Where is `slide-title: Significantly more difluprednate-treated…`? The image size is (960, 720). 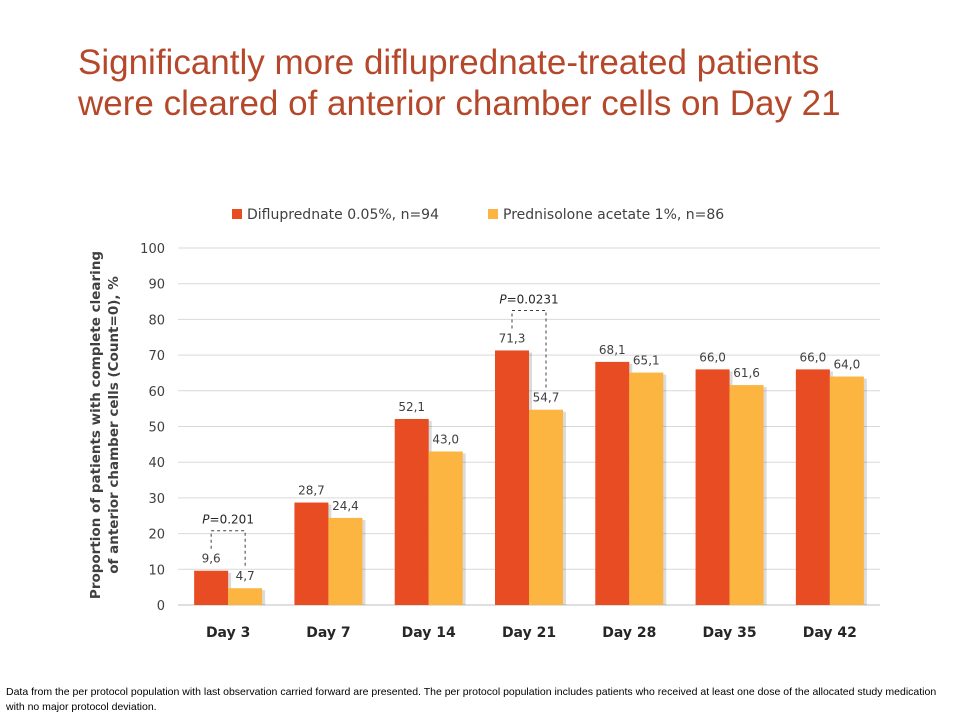 slide-title: Significantly more difluprednate-treated… is located at coordinates (459, 83).